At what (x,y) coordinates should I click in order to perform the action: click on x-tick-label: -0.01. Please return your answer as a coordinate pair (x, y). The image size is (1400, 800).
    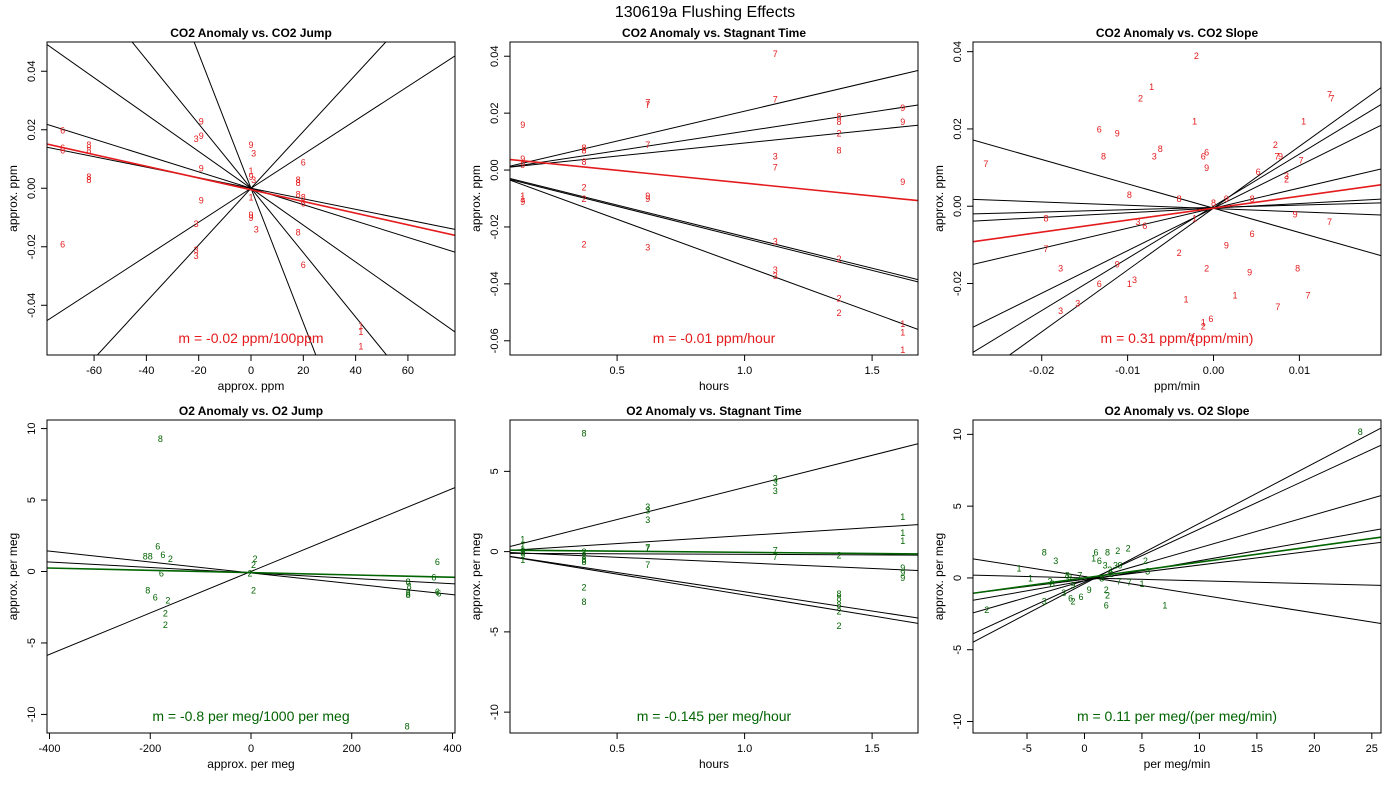
    Looking at the image, I should click on (1127, 371).